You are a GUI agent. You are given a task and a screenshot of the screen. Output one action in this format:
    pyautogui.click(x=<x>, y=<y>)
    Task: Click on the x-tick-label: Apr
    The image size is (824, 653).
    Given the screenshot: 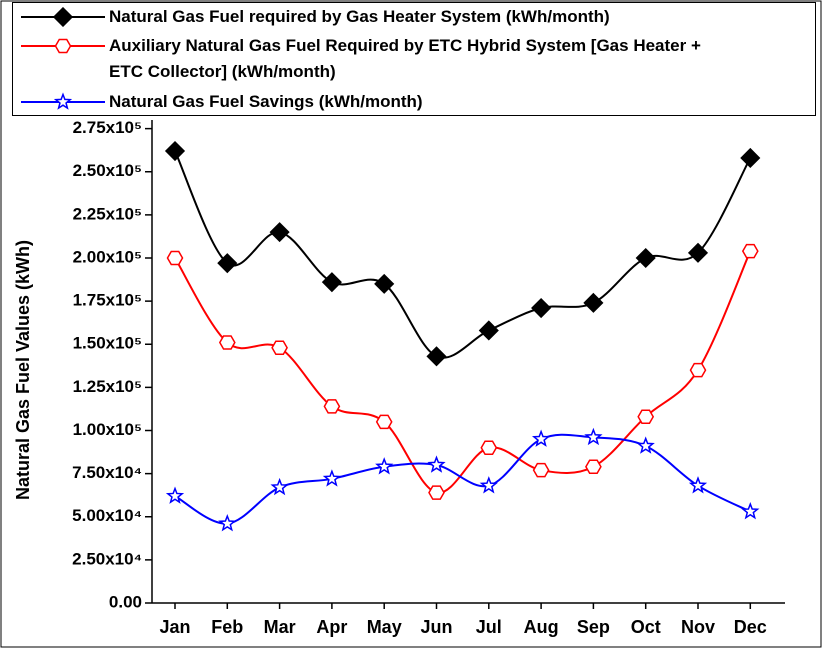 What is the action you would take?
    pyautogui.click(x=331, y=627)
    